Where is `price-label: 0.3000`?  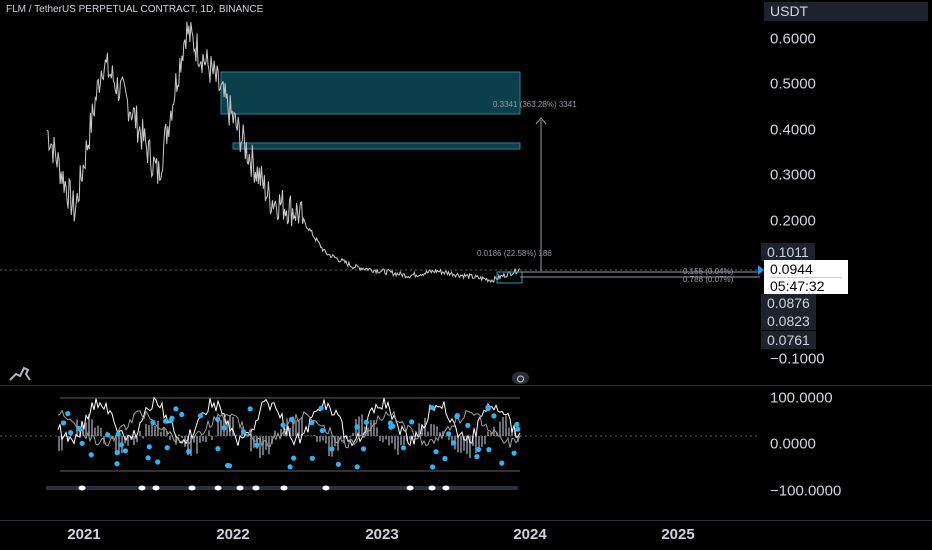
price-label: 0.3000 is located at coordinates (793, 175).